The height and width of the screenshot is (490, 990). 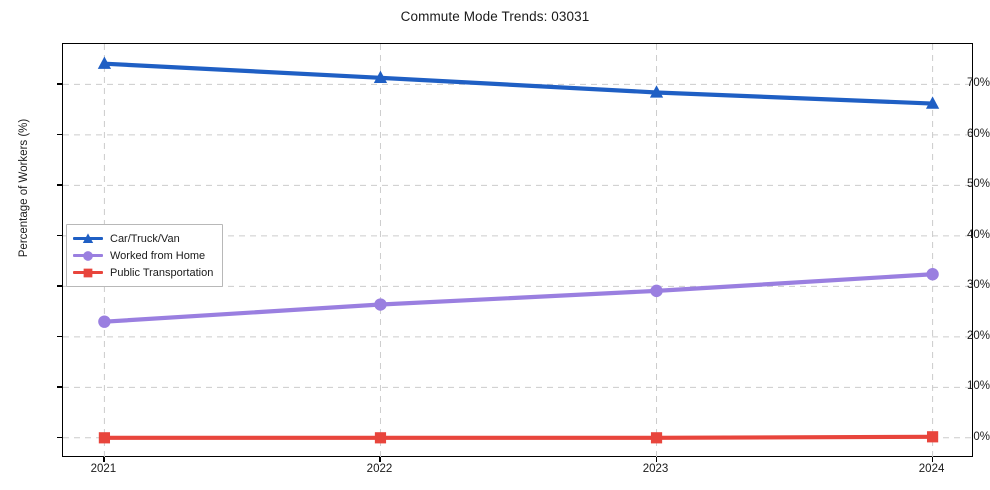 I want to click on legend-item: Public Transportation, so click(x=143, y=272).